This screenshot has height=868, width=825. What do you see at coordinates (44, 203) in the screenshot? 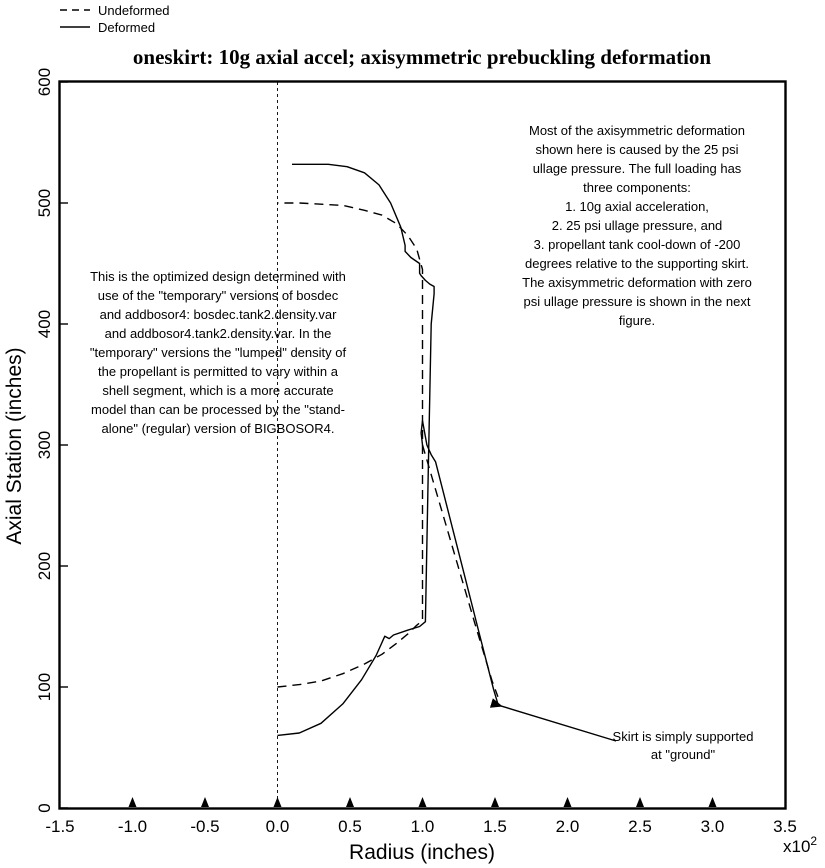
I see `y-tick-label: 500` at bounding box center [44, 203].